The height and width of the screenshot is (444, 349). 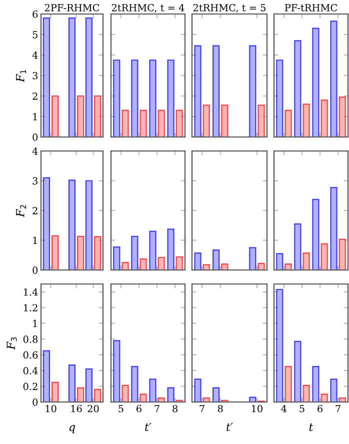 I want to click on y-tick-label: 5, so click(x=35, y=34).